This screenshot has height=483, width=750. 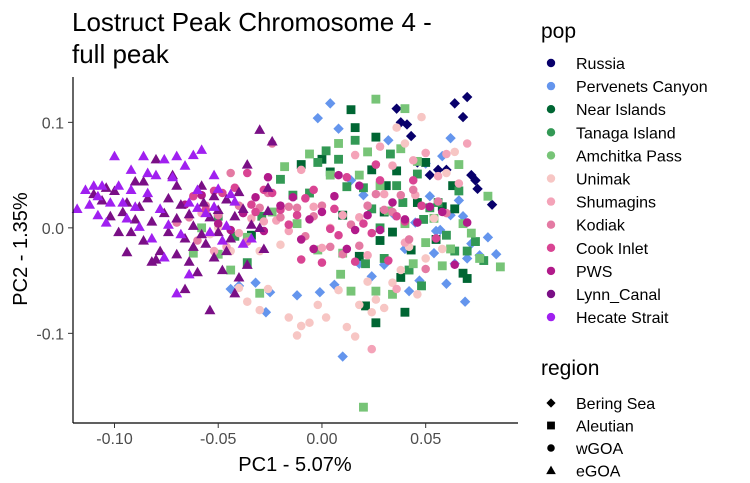 I want to click on series-pws, so click(x=326, y=220).